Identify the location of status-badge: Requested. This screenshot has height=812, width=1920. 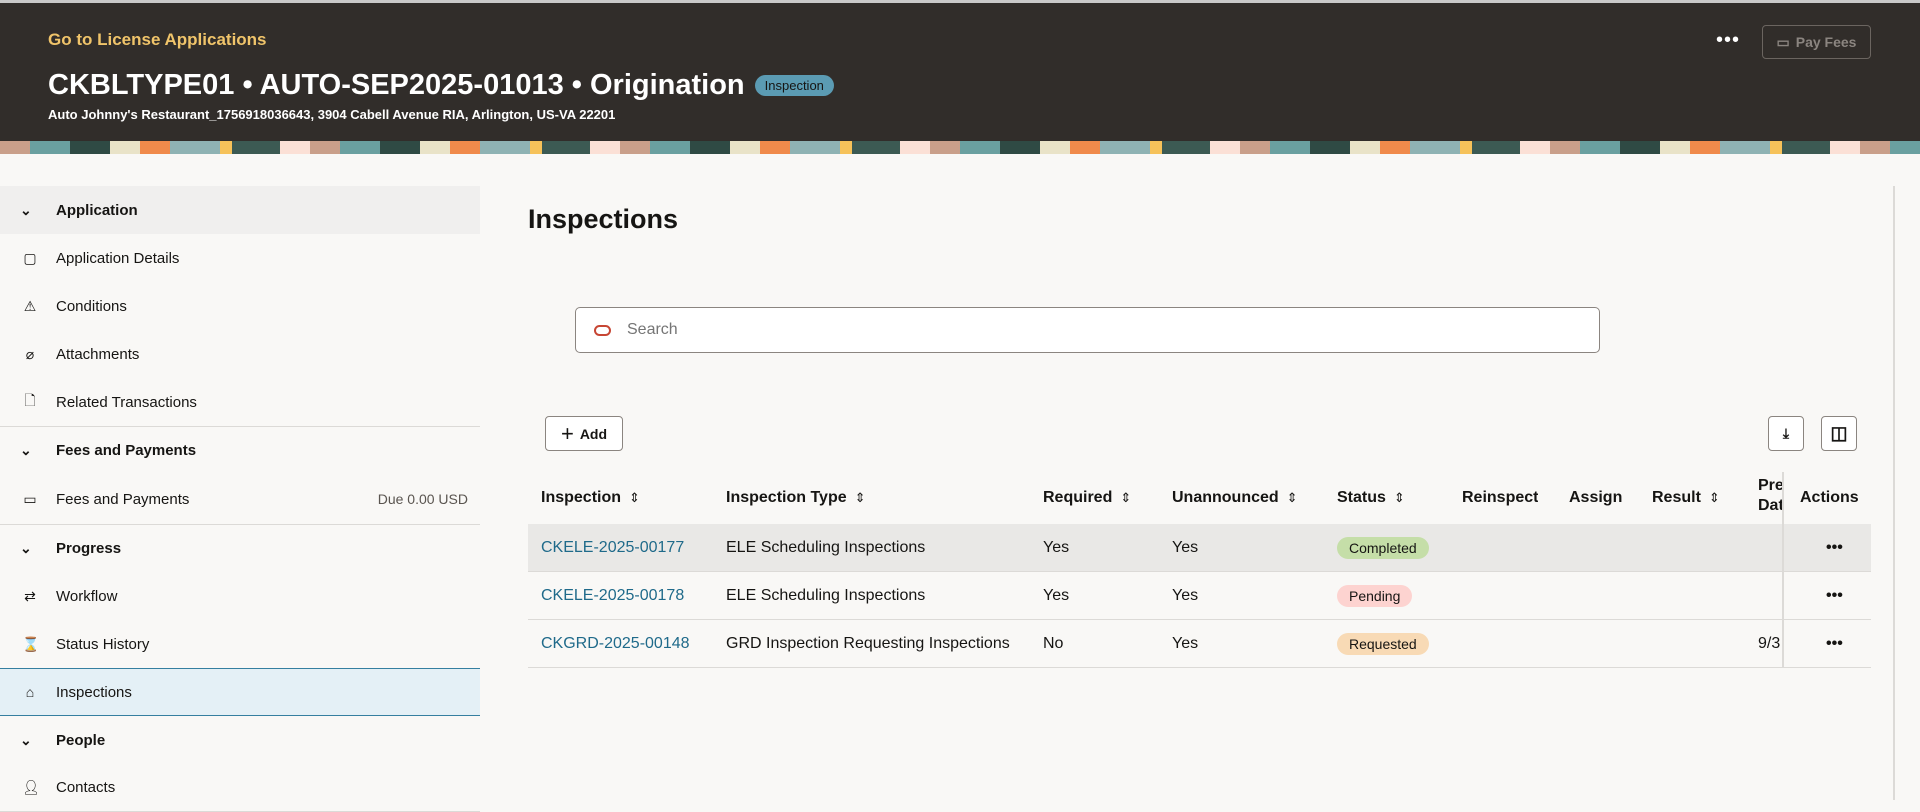
(1383, 643).